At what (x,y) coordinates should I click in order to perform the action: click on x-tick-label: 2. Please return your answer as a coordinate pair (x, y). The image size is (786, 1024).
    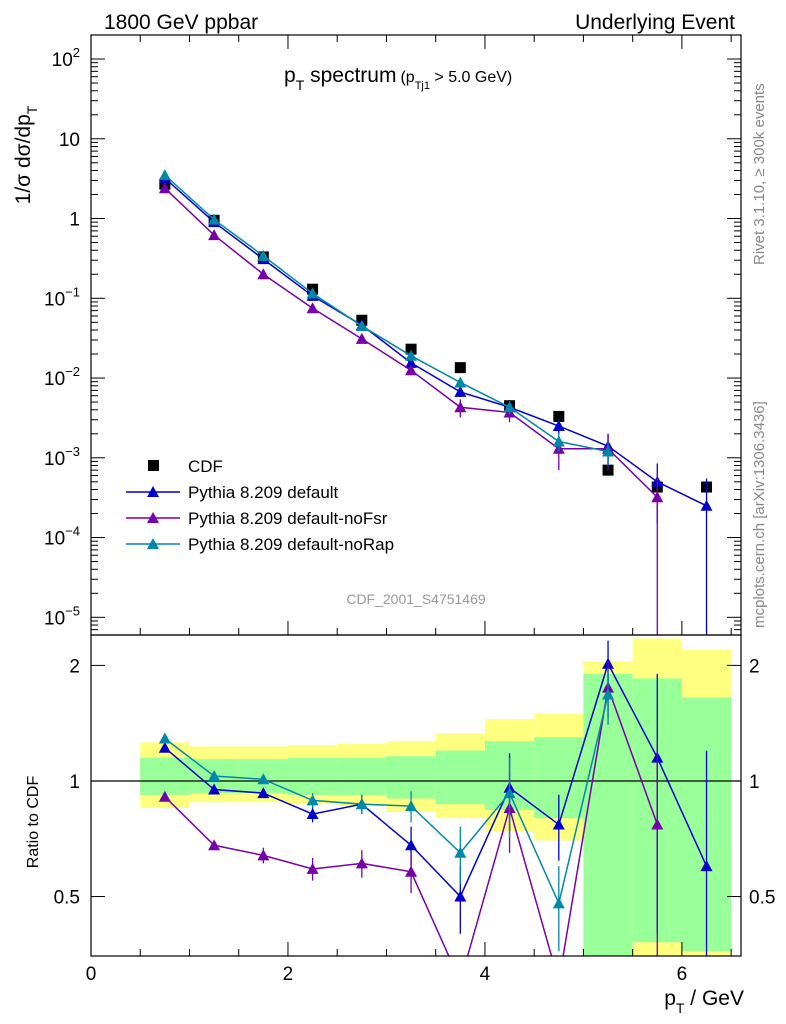
    Looking at the image, I should click on (288, 974).